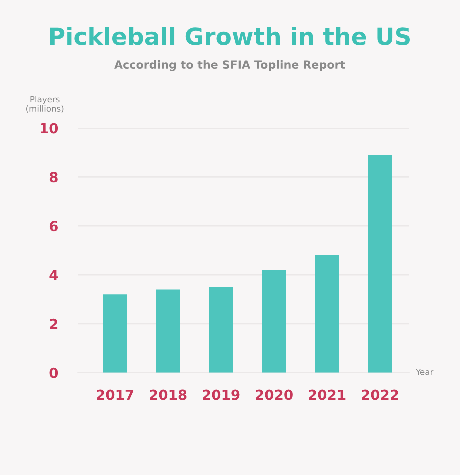 The width and height of the screenshot is (460, 475). I want to click on x-tick-label: 2019, so click(221, 395).